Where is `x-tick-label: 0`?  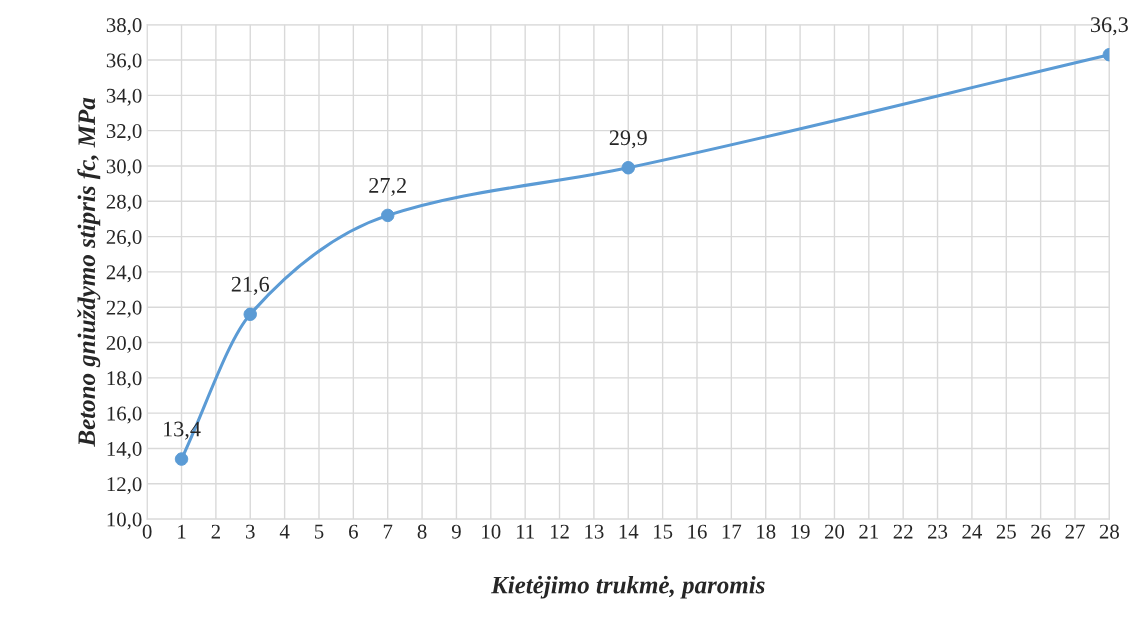 x-tick-label: 0 is located at coordinates (147, 531).